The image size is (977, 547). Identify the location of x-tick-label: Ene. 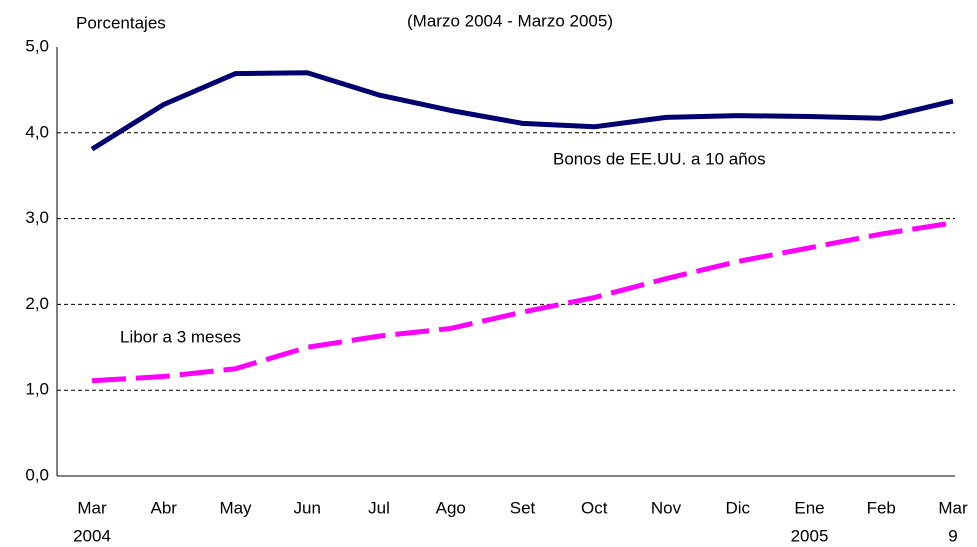
(809, 507).